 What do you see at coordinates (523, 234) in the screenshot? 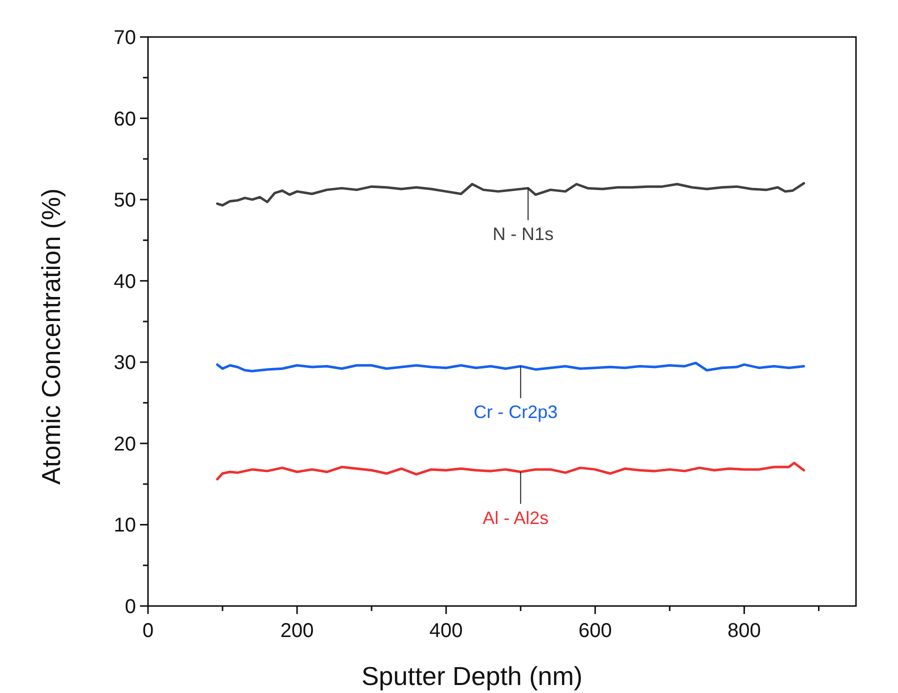
I see `series-label: N - N1s` at bounding box center [523, 234].